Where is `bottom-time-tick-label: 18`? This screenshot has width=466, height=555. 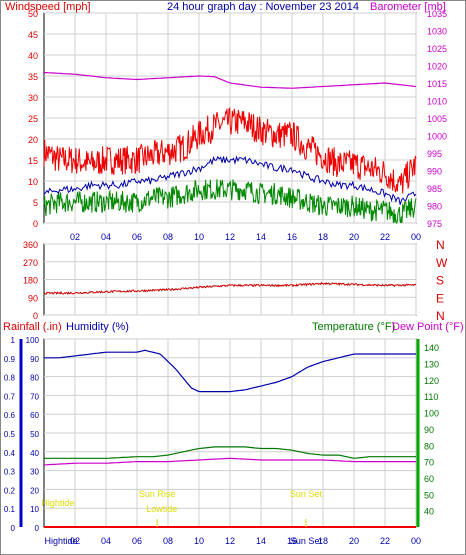 bottom-time-tick-label: 18 is located at coordinates (323, 541).